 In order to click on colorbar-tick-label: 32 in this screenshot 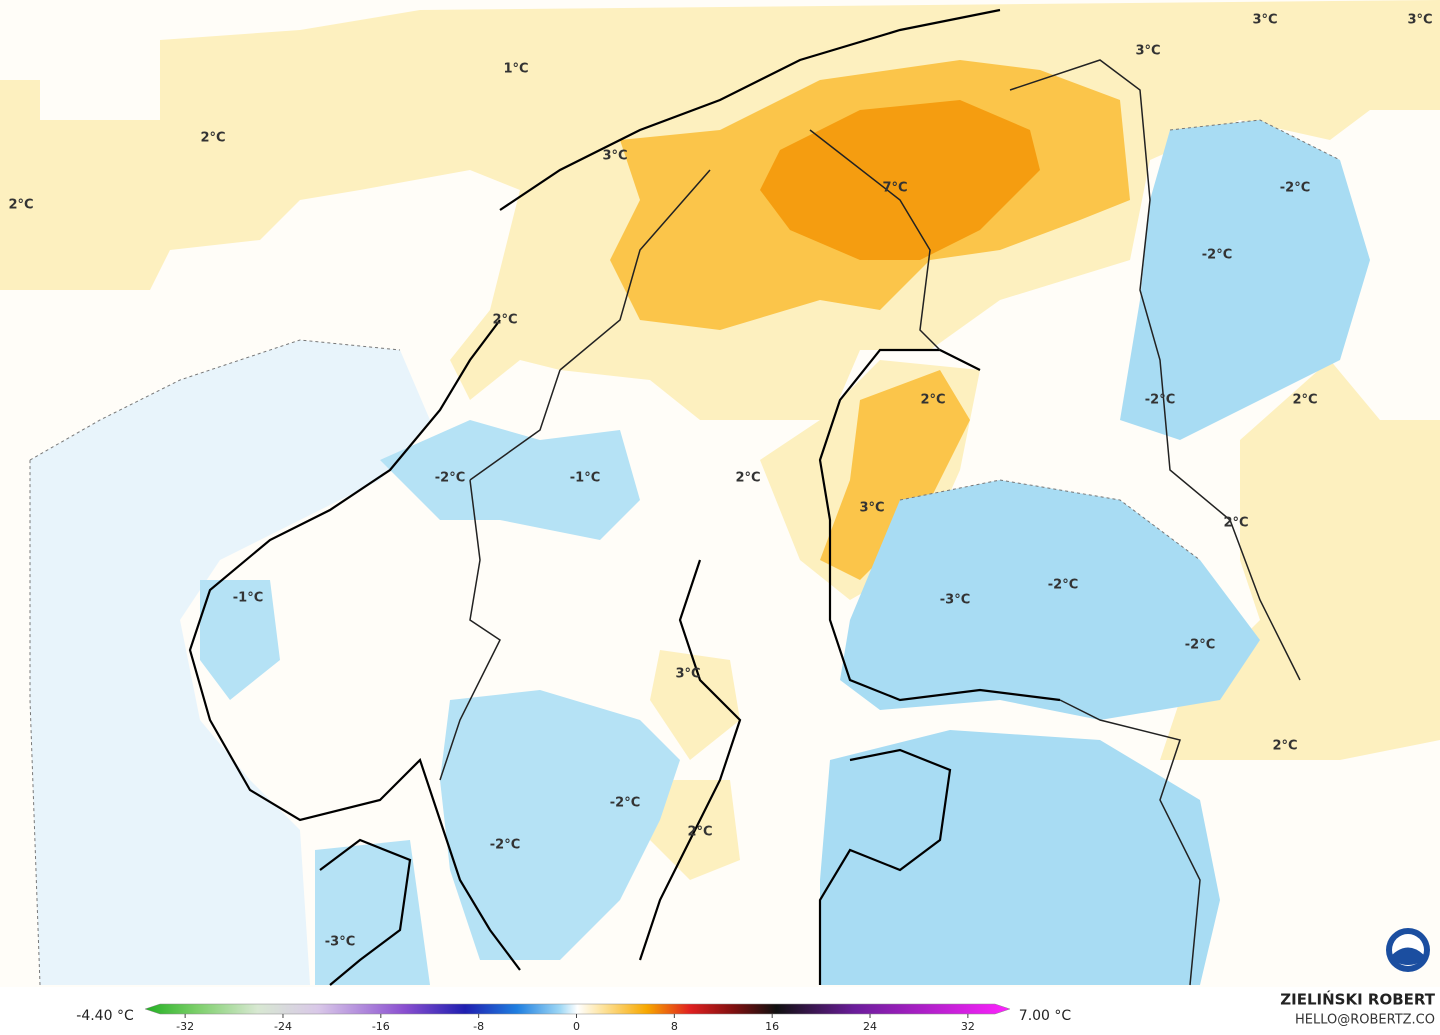, I will do `click(968, 1026)`.